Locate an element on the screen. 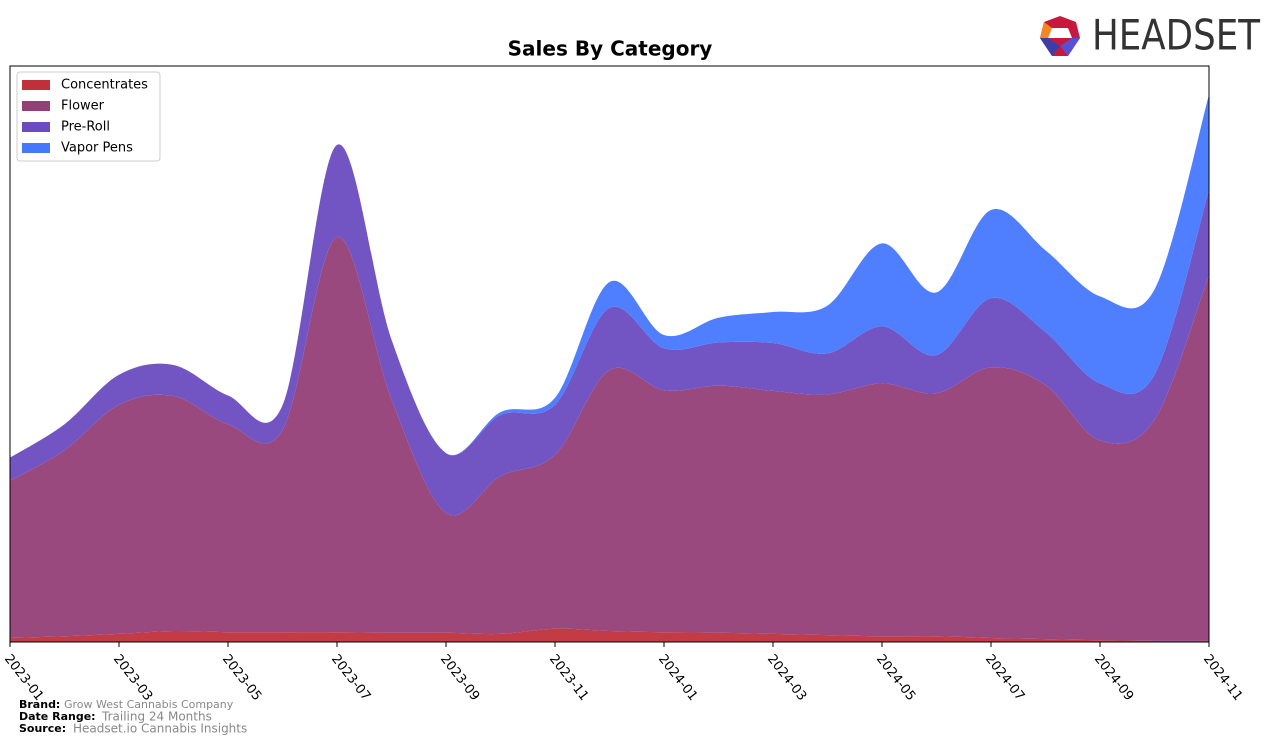 The image size is (1276, 745). footer-value: Headset.io Cannabis Insights is located at coordinates (160, 729).